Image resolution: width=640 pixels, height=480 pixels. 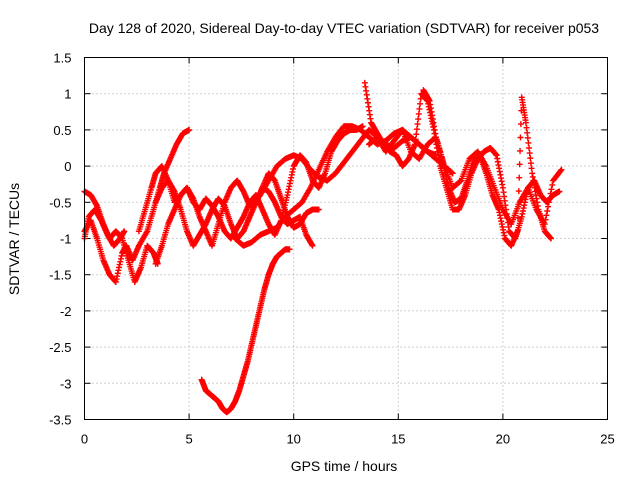 I want to click on y-tick-labels: 1.5 1 0.5 0 -0.5 -1 -1.5 -2 -2.5 -3 -3.5, so click(x=60, y=239).